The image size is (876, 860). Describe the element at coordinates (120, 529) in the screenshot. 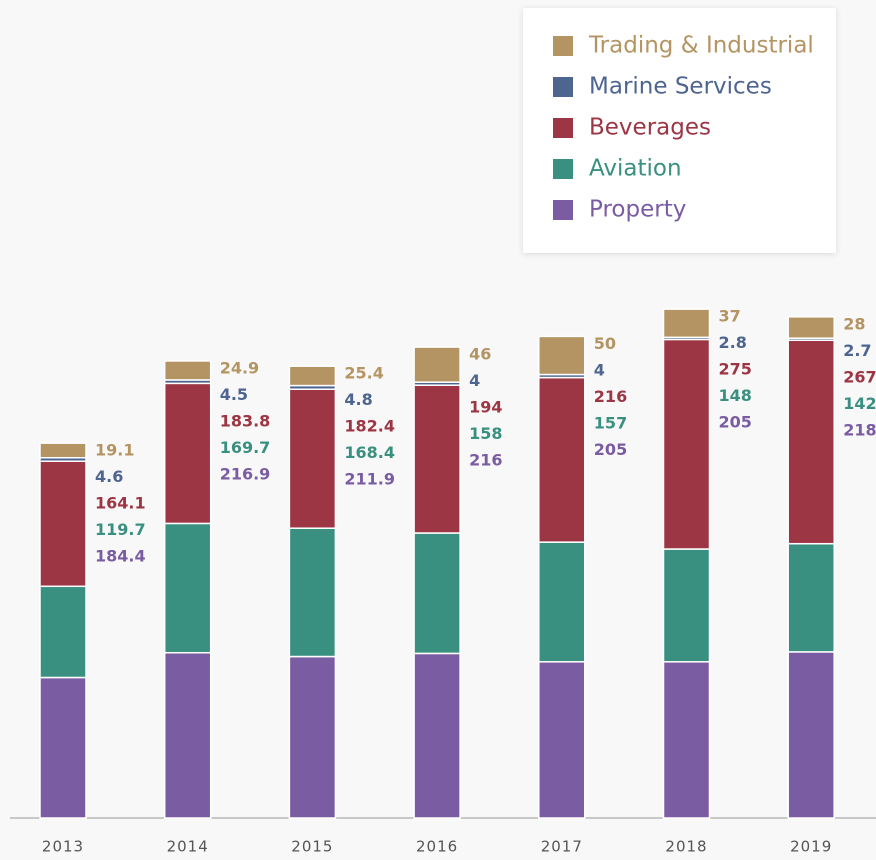

I see `data-label: 119.7` at that location.